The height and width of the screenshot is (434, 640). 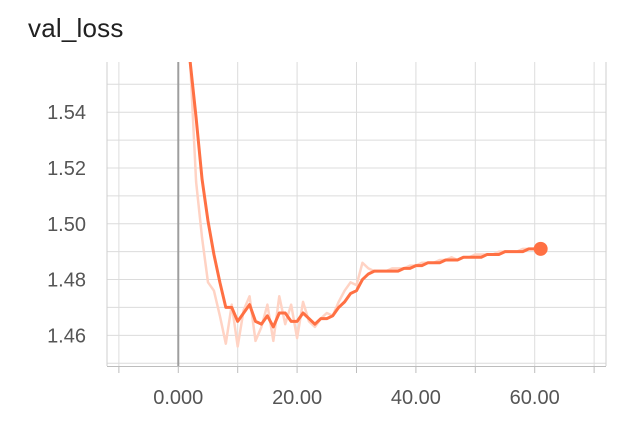 I want to click on y-tick-label: 1.54, so click(x=66, y=113).